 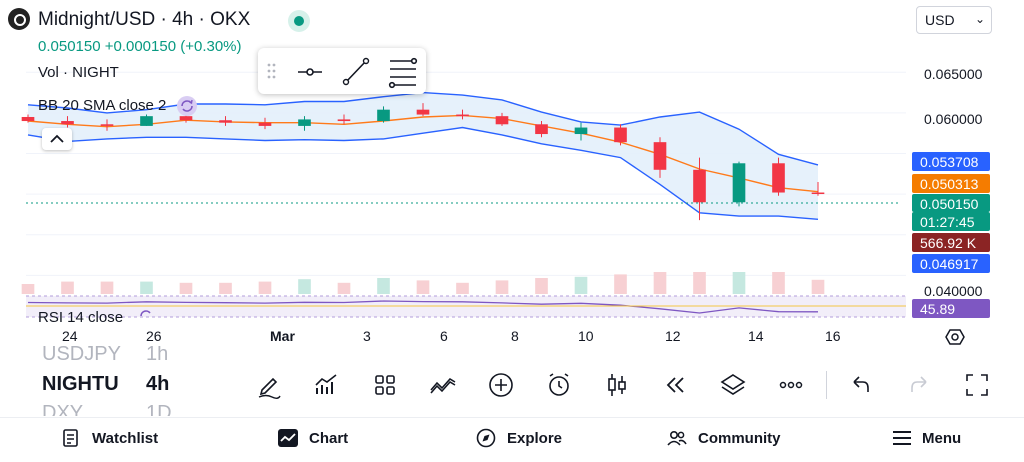 I want to click on bottom-nav, so click(x=512, y=439).